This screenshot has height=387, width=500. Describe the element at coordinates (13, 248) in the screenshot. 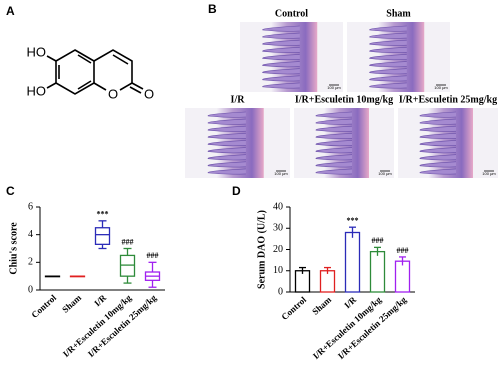

I see `y-axis-label: Chiu's score` at that location.